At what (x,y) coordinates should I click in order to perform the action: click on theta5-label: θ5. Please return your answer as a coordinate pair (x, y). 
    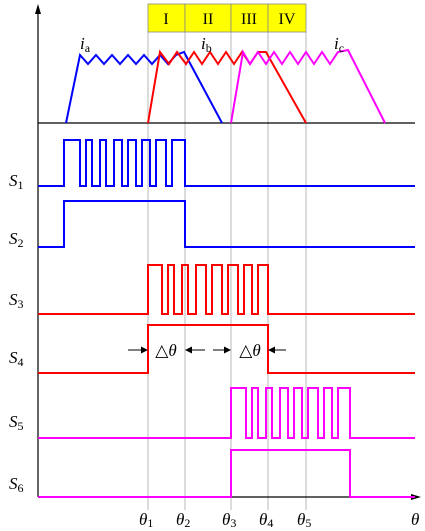
    Looking at the image, I should click on (304, 520).